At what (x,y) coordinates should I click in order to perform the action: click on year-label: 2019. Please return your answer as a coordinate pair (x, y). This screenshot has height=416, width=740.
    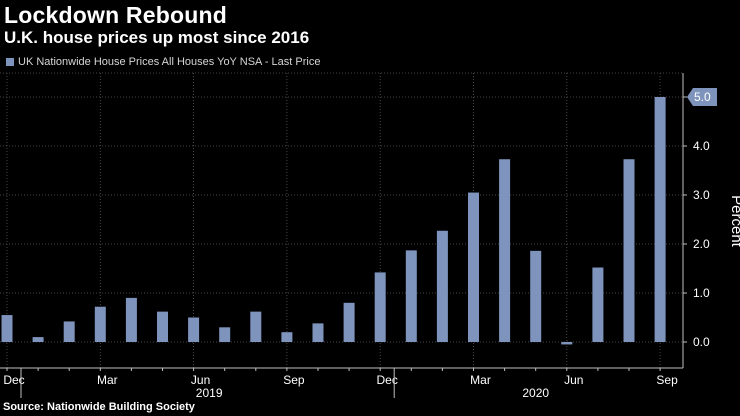
    Looking at the image, I should click on (209, 393).